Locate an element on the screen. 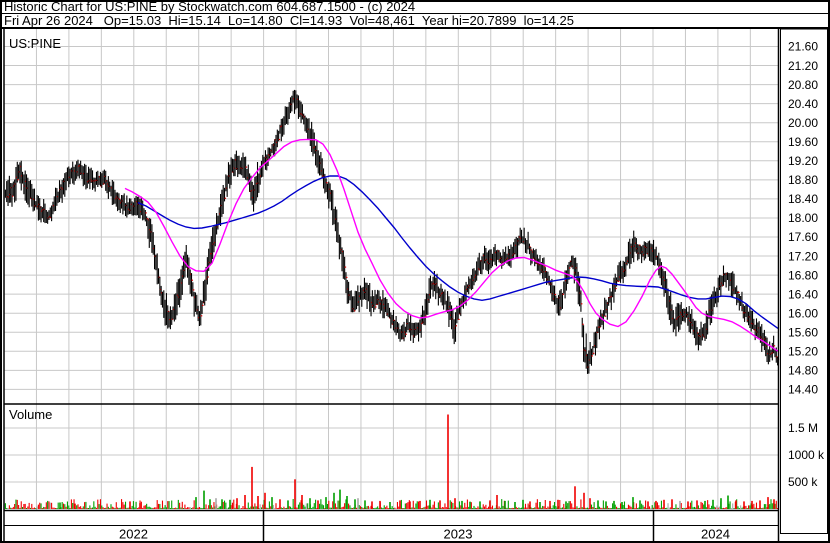  axis-tick-label: 17.20 is located at coordinates (803, 256).